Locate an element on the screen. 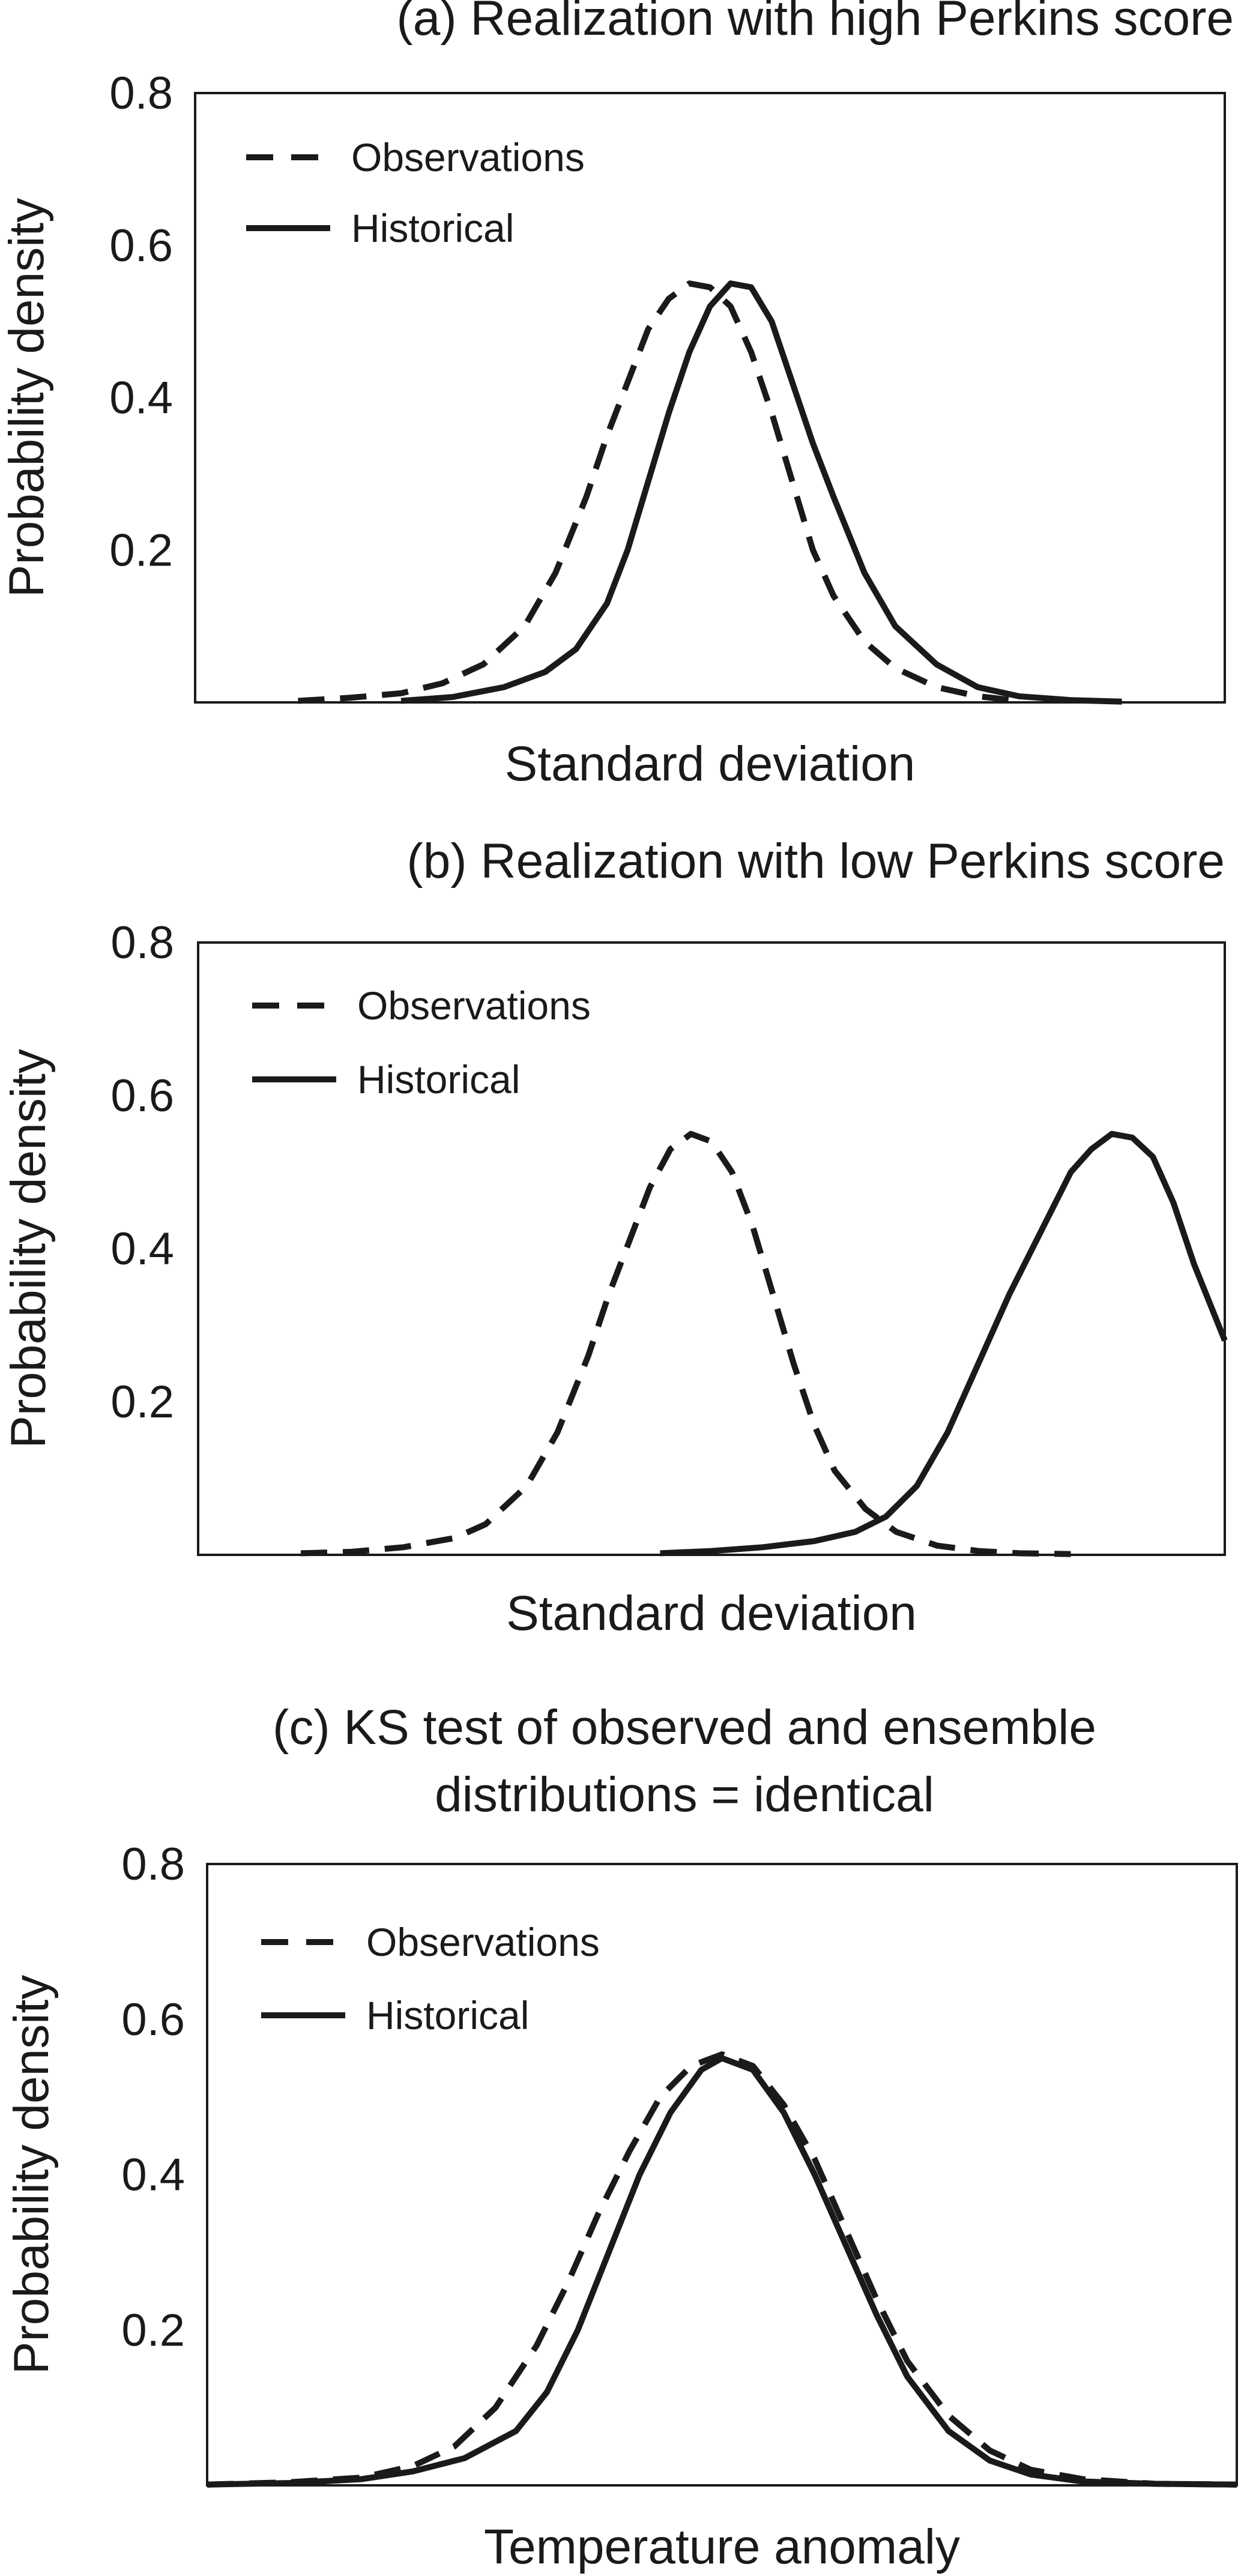 The width and height of the screenshot is (1241, 2576). chart-title-line-1: (c) KS test of observed and ensemble is located at coordinates (684, 1727).